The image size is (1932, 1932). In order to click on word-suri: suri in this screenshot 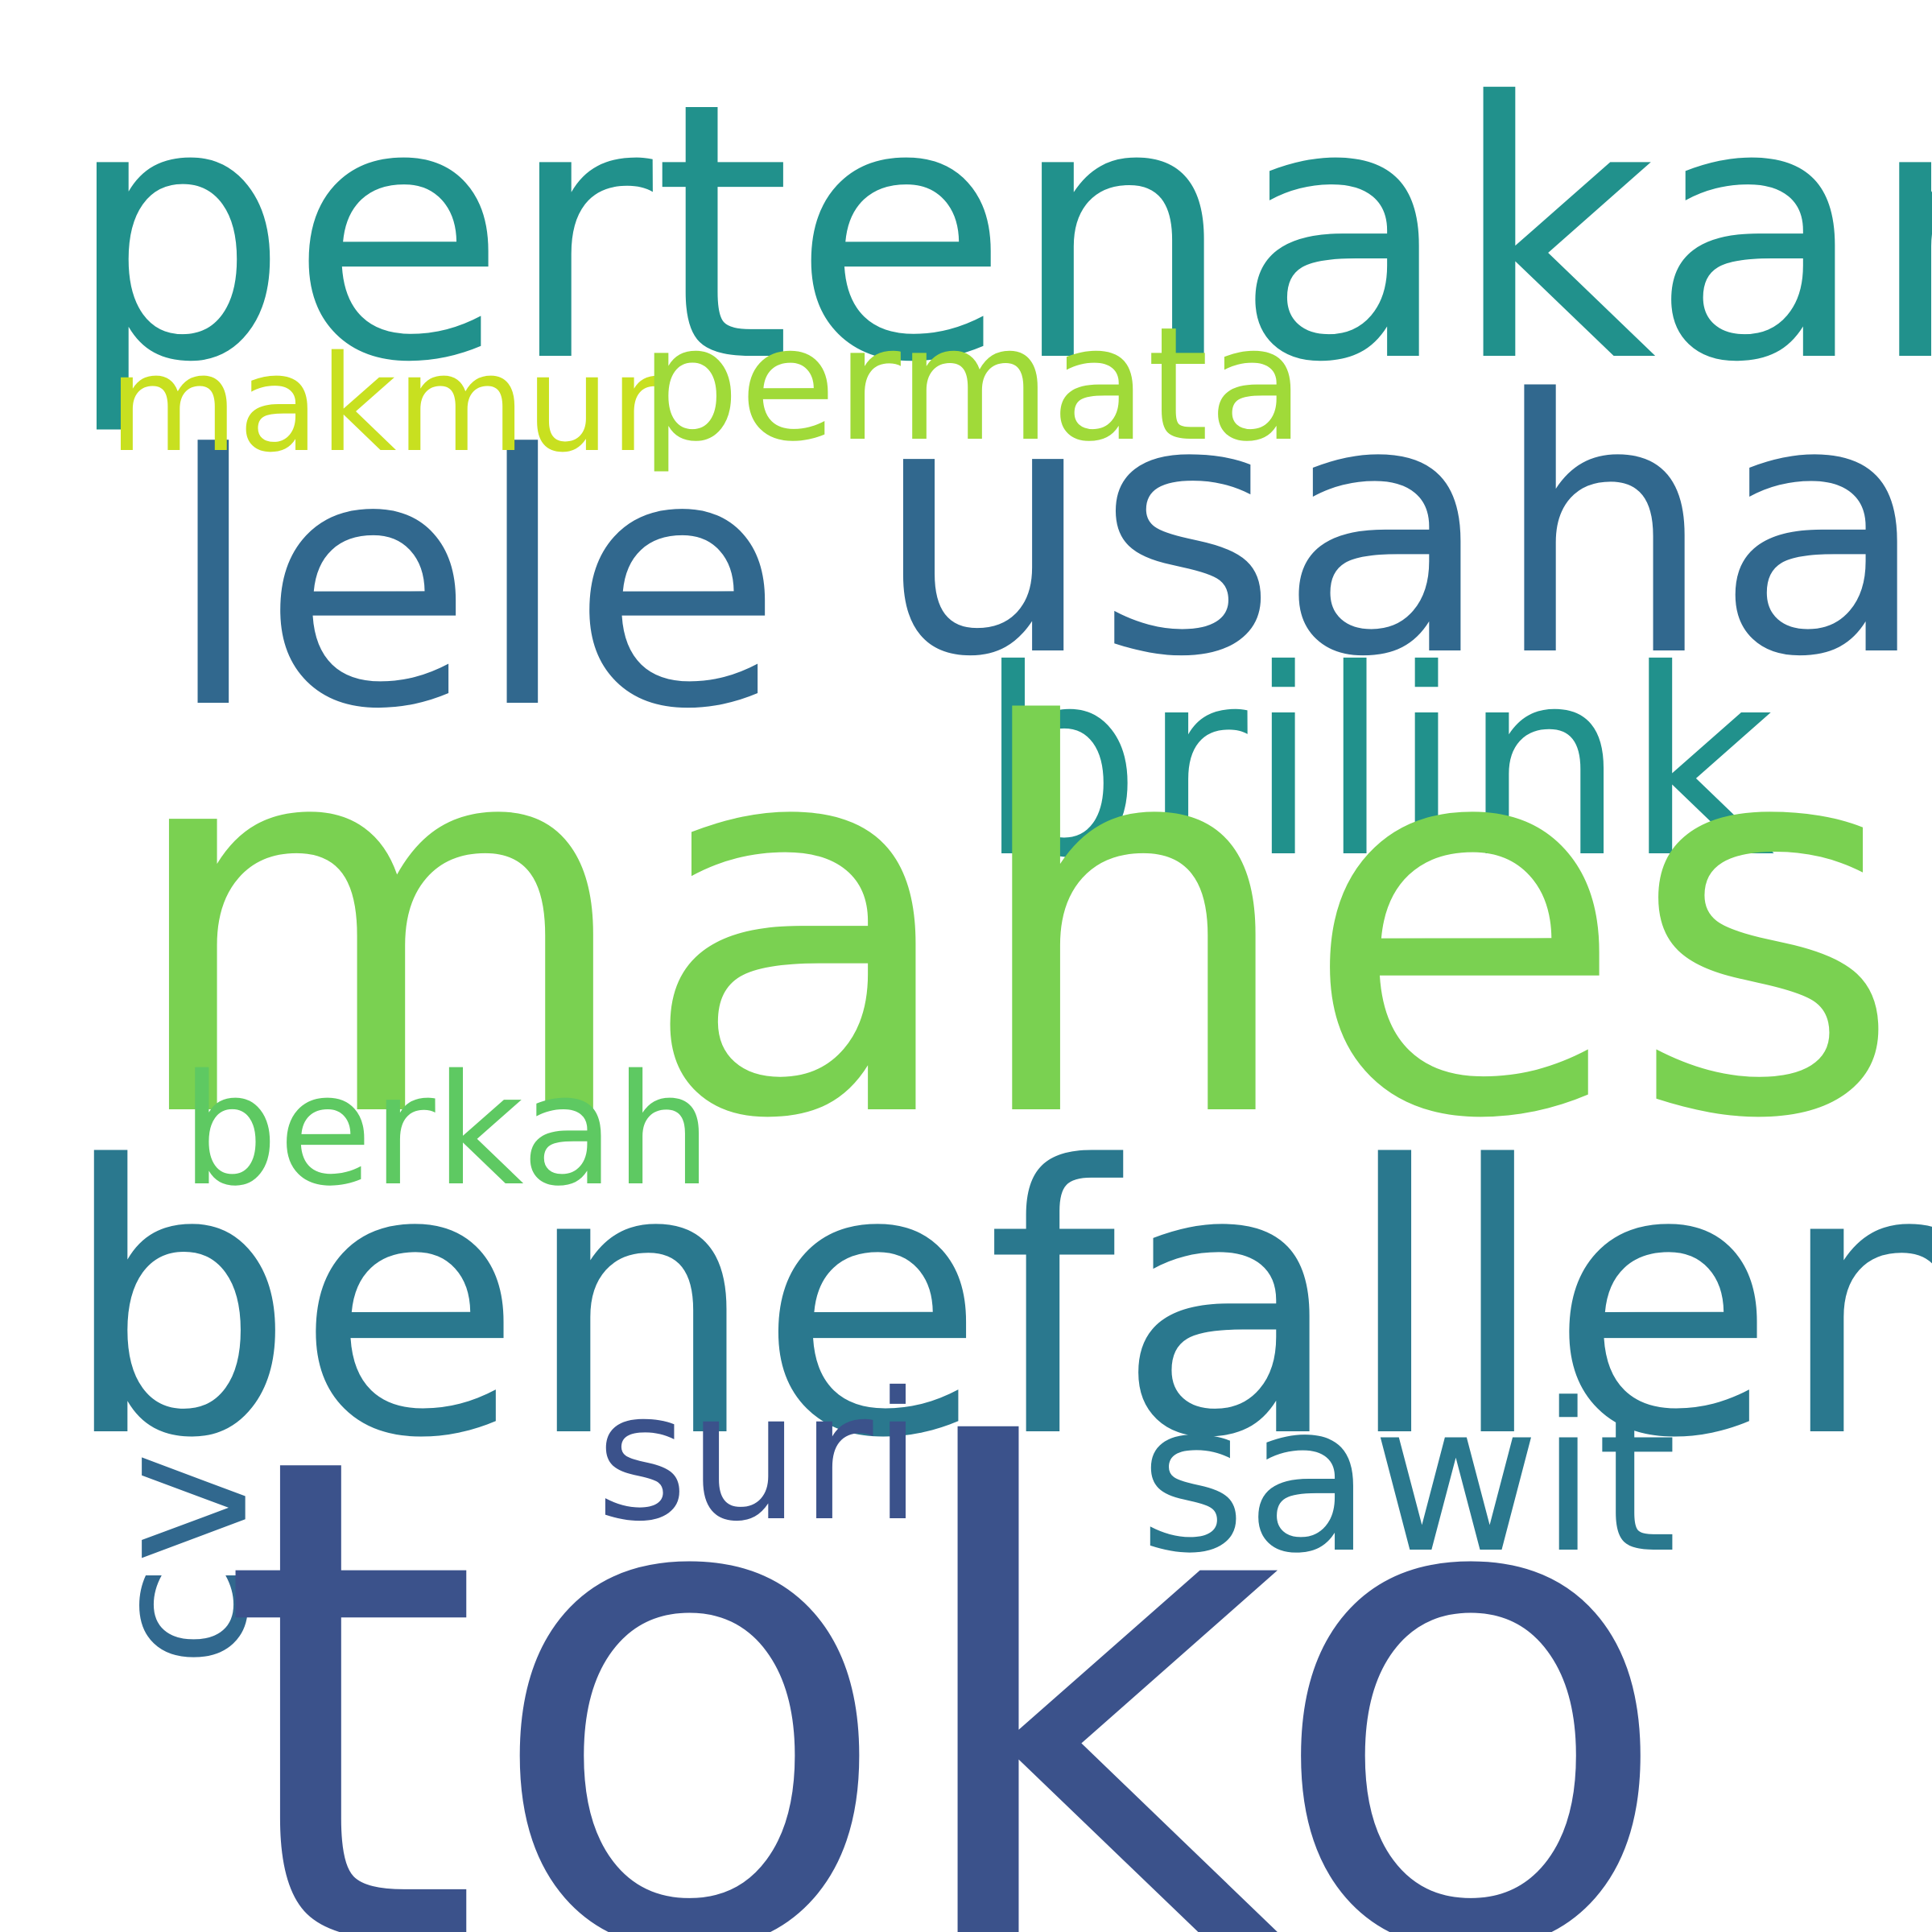, I will do `click(759, 1457)`.